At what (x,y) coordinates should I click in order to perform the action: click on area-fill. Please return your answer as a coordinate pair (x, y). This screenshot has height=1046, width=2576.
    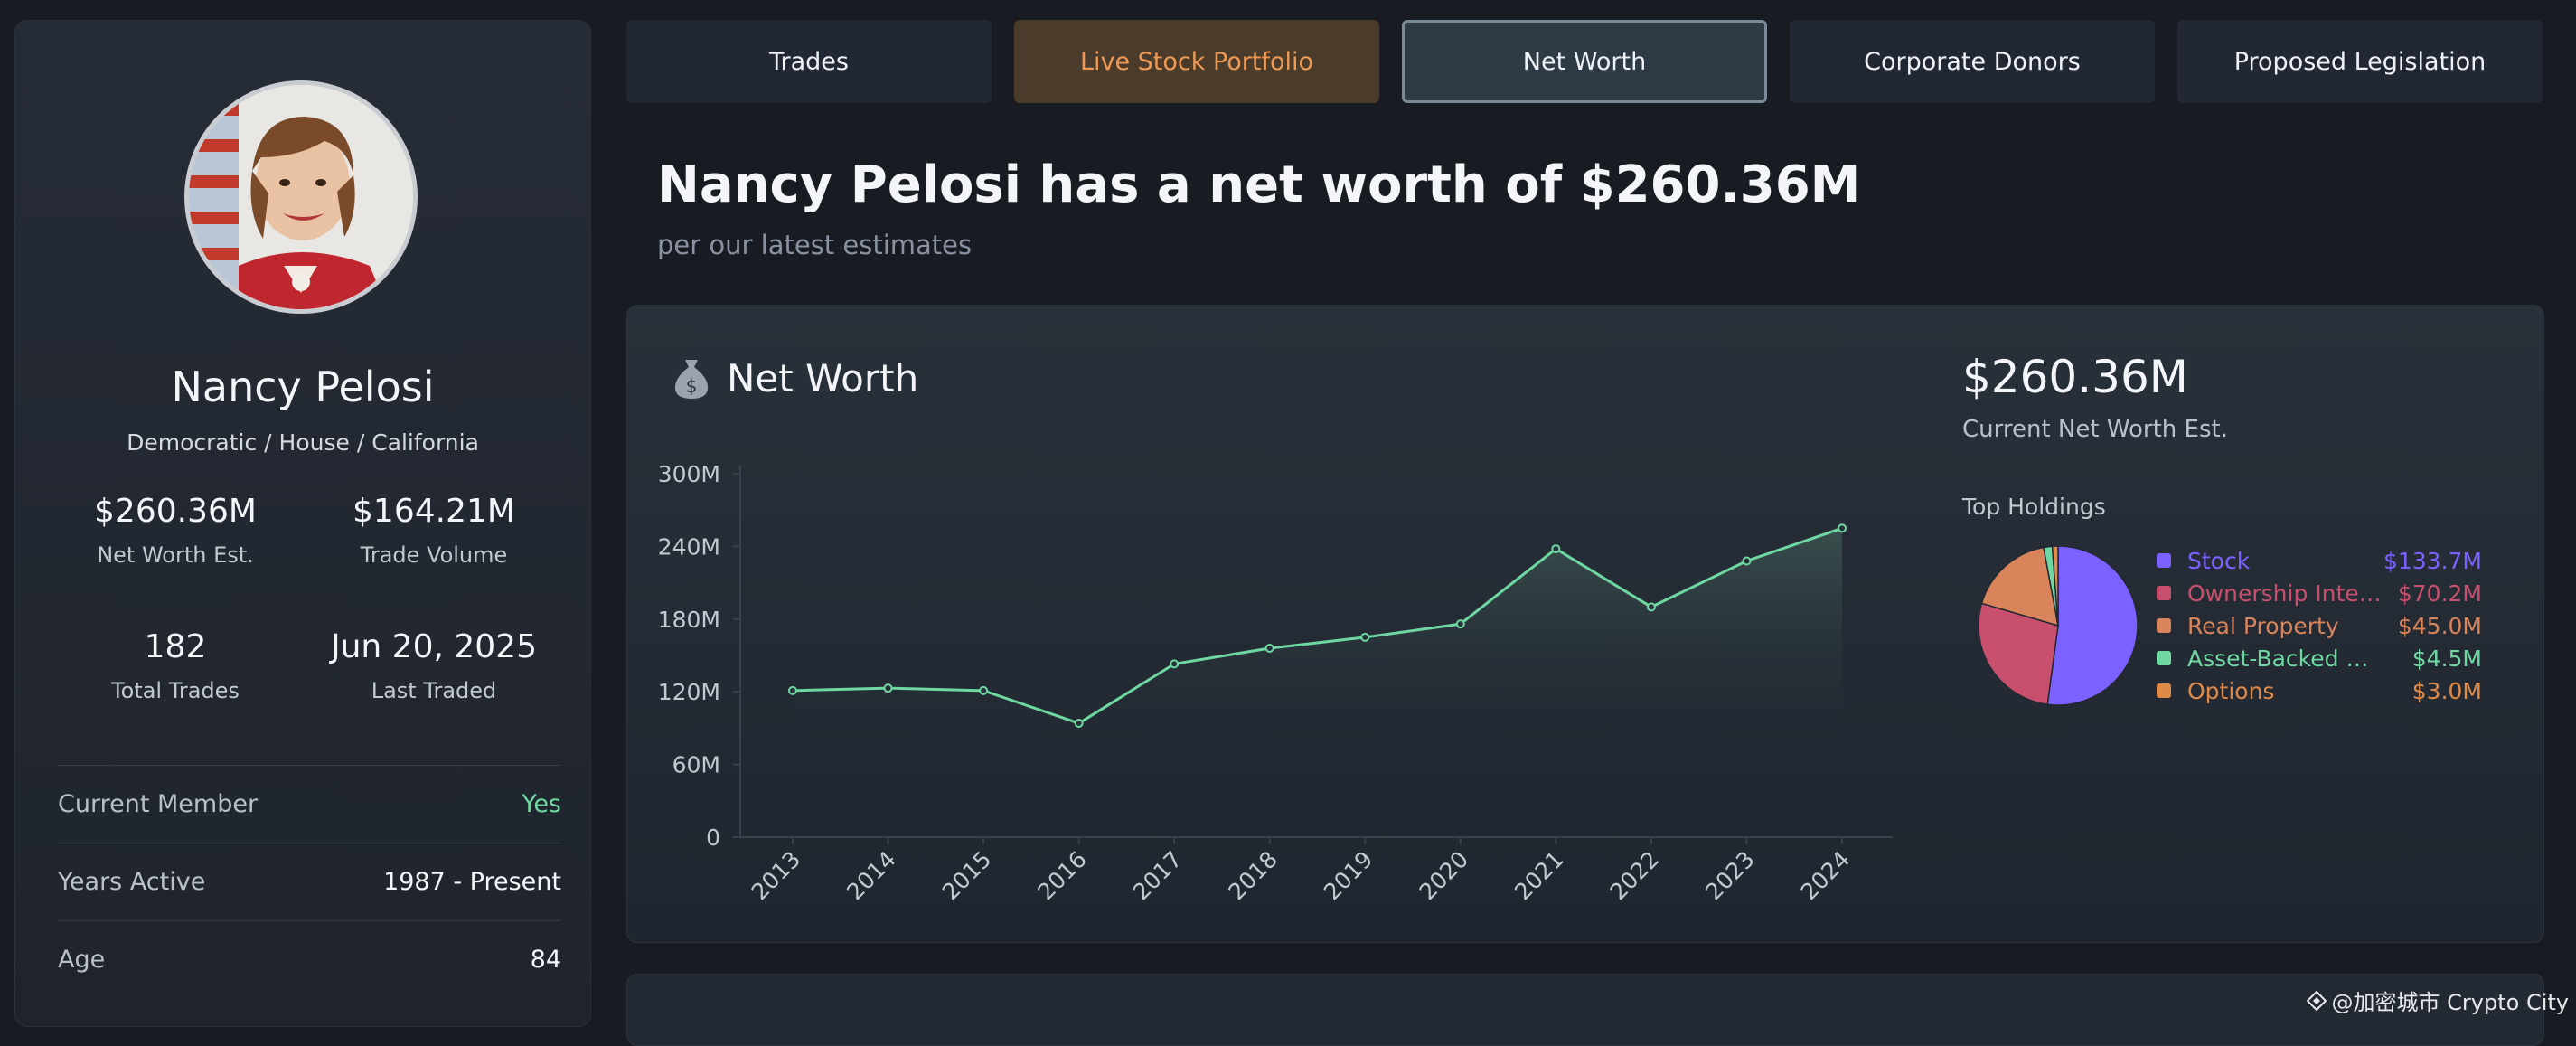
    Looking at the image, I should click on (1317, 628).